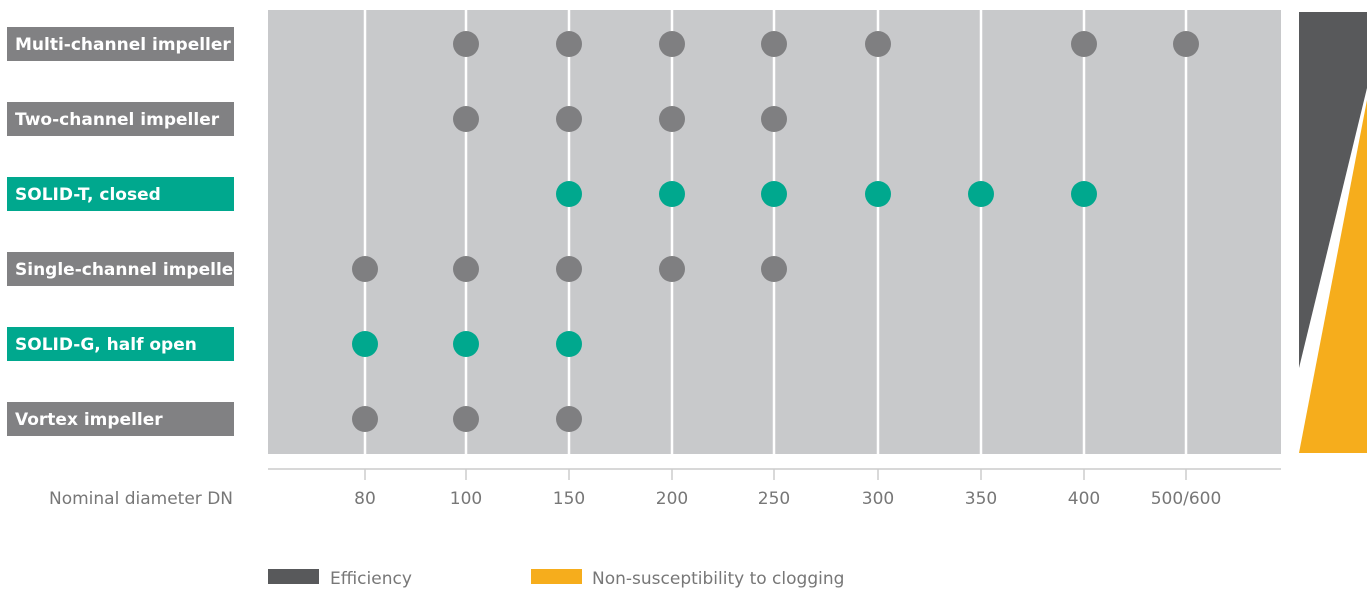 This screenshot has width=1367, height=590. What do you see at coordinates (981, 499) in the screenshot?
I see `x-tick-label: 350` at bounding box center [981, 499].